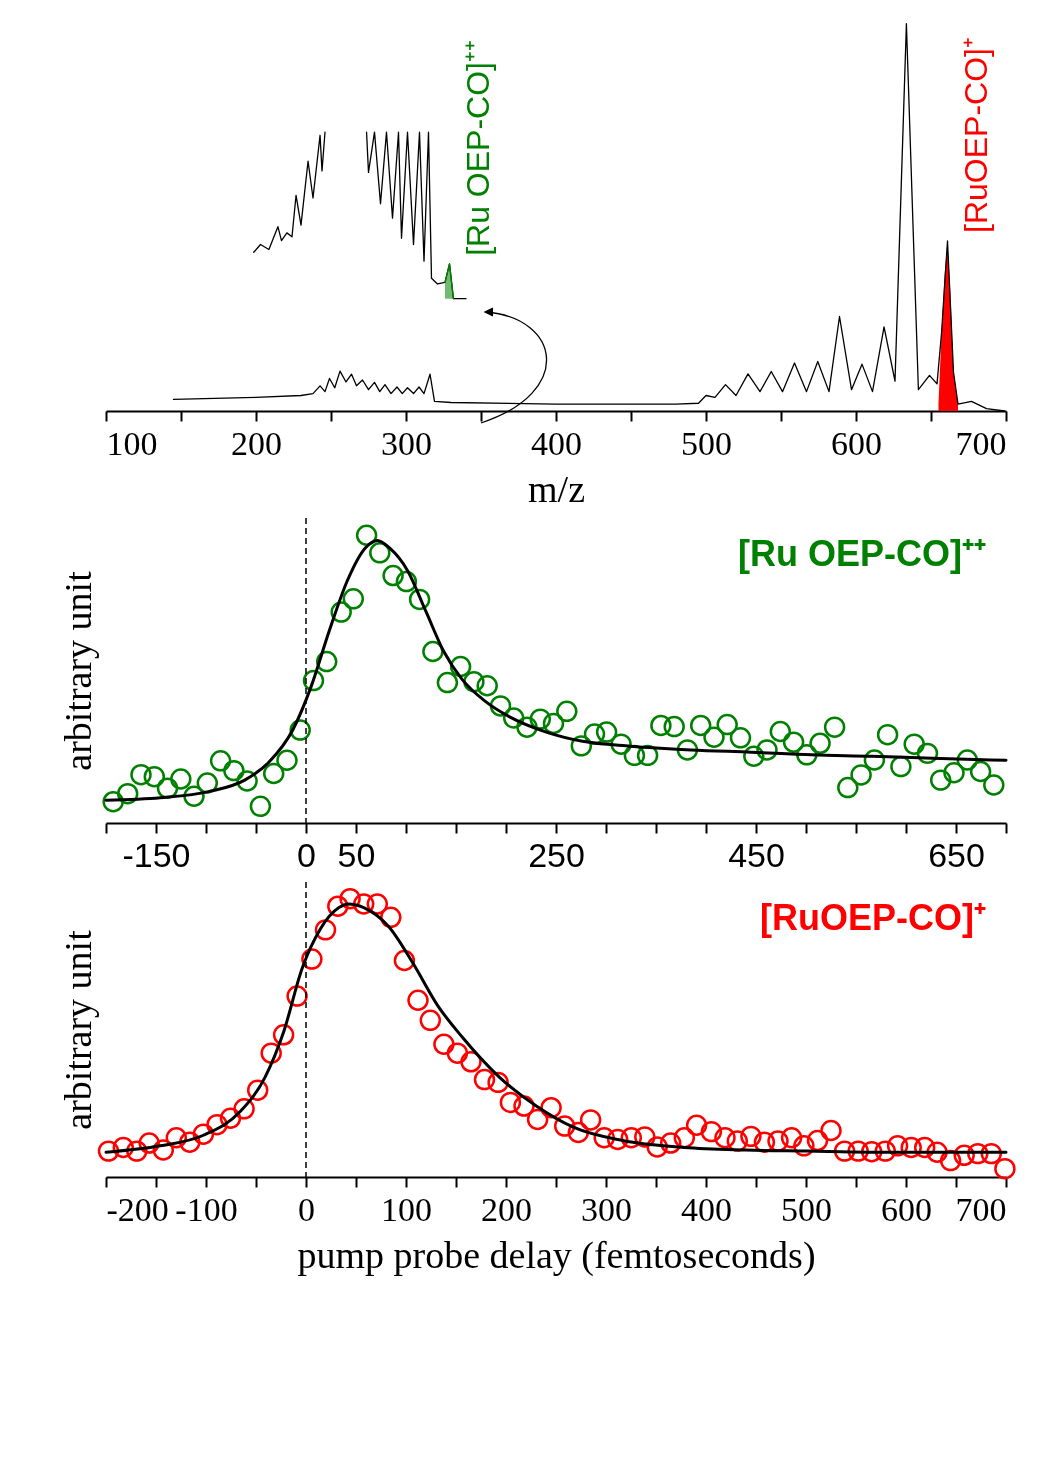 The height and width of the screenshot is (1484, 1064). What do you see at coordinates (206, 1209) in the screenshot?
I see `x-tick-label: -100` at bounding box center [206, 1209].